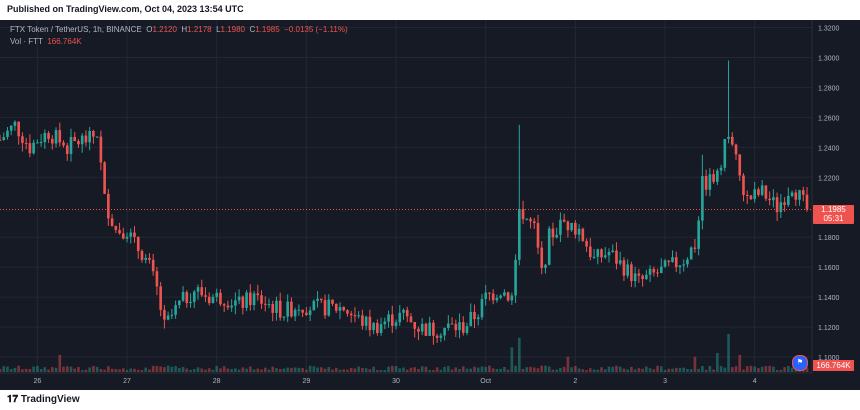 This screenshot has height=410, width=860. Describe the element at coordinates (829, 118) in the screenshot. I see `price-tick-label: 1.2600` at that location.